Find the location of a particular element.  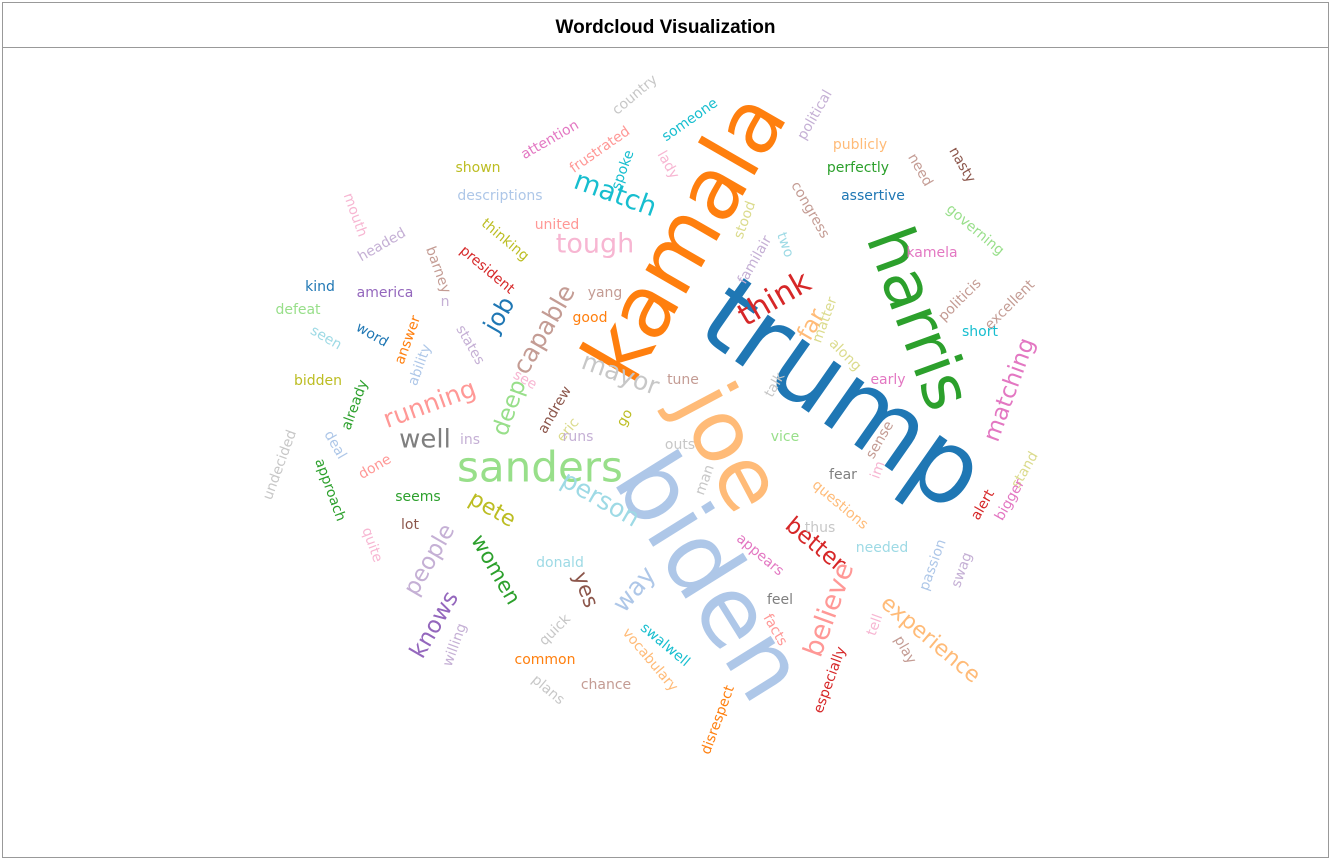

word: quite is located at coordinates (371, 544).